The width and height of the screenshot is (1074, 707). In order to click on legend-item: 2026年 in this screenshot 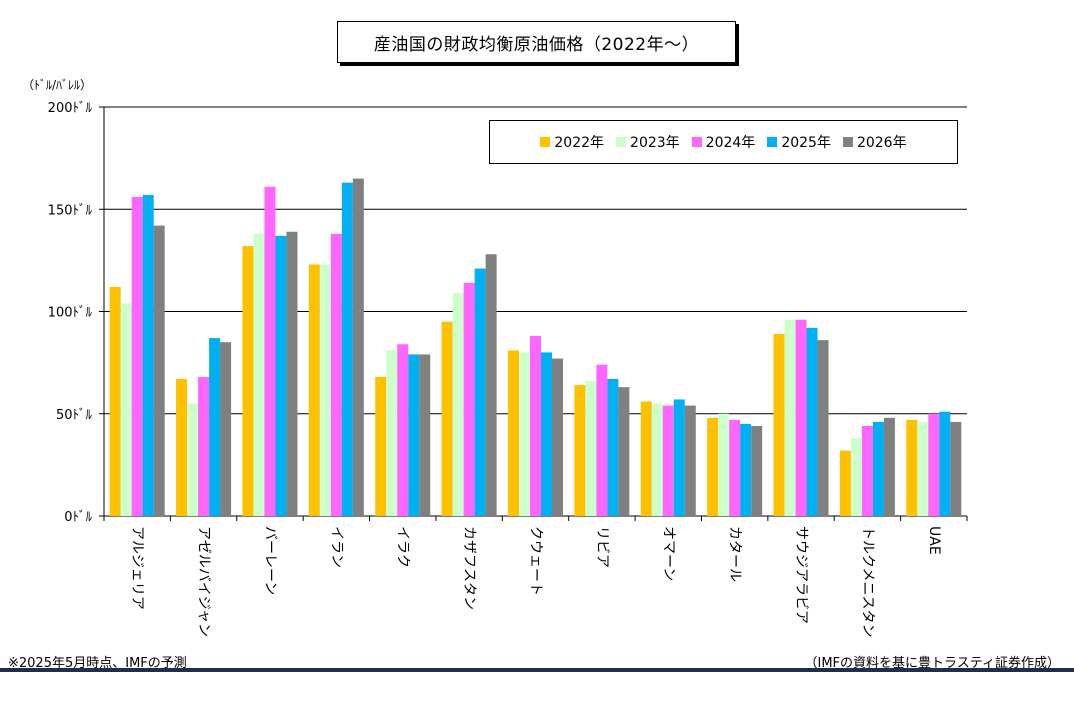, I will do `click(874, 142)`.